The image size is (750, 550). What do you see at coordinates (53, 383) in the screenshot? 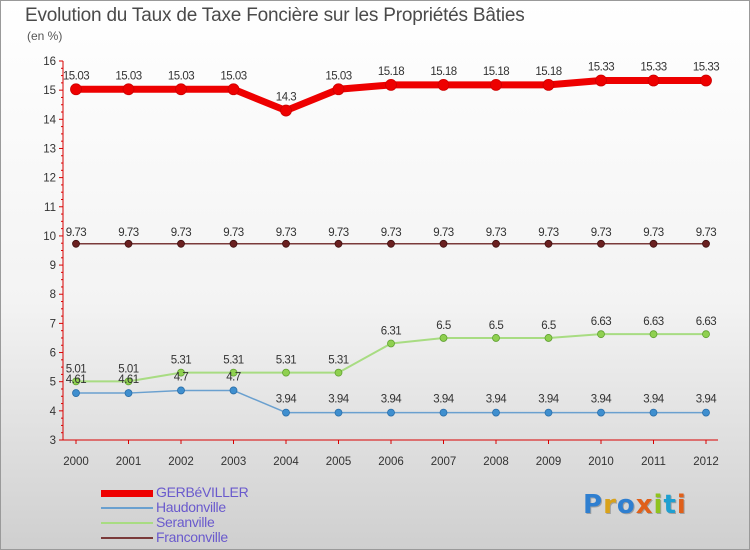
I see `y-tick-label: 5` at bounding box center [53, 383].